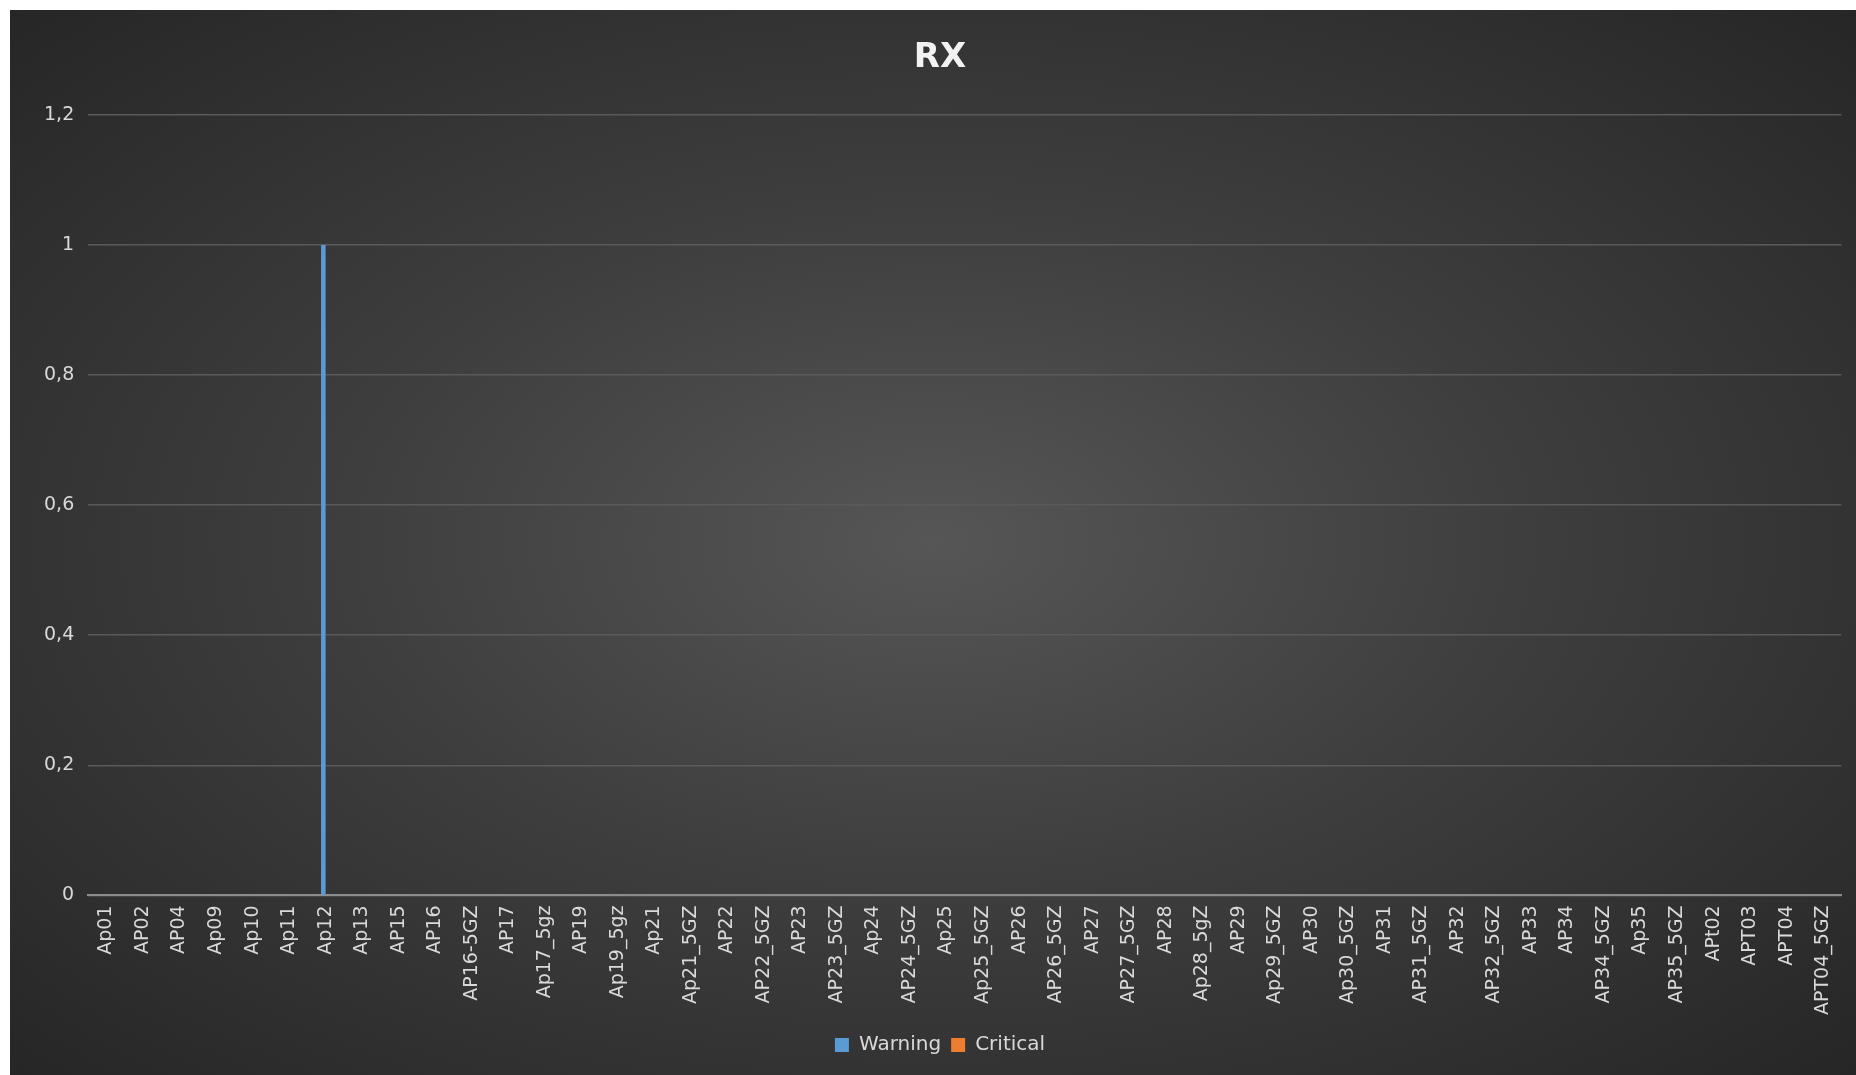 This screenshot has height=1075, width=1856. Describe the element at coordinates (323, 930) in the screenshot. I see `x-tick-label: Ap12` at that location.